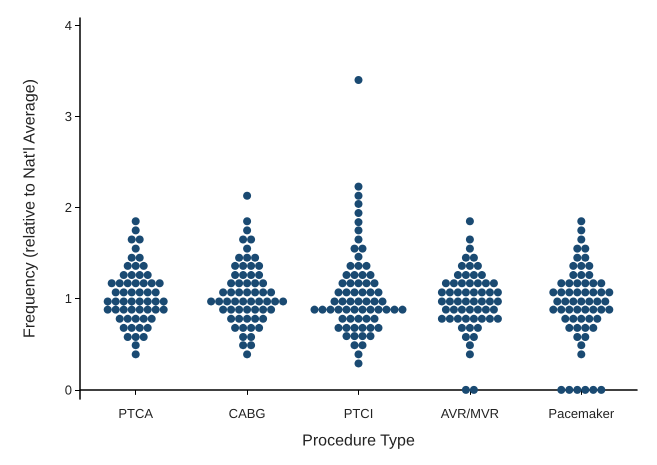  I want to click on x-tick-label: AVR/MVR, so click(470, 413).